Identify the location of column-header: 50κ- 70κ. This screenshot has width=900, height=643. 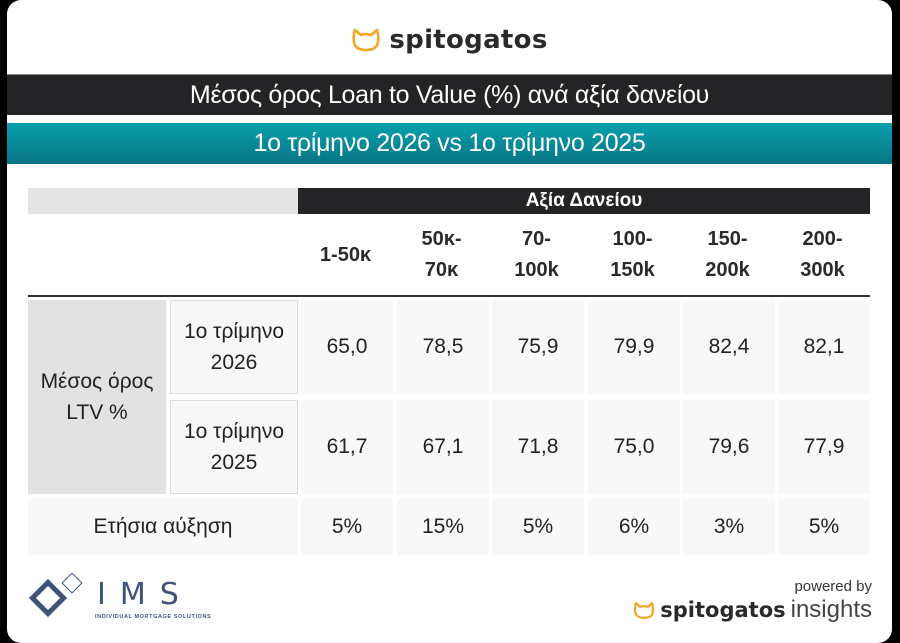
(441, 254).